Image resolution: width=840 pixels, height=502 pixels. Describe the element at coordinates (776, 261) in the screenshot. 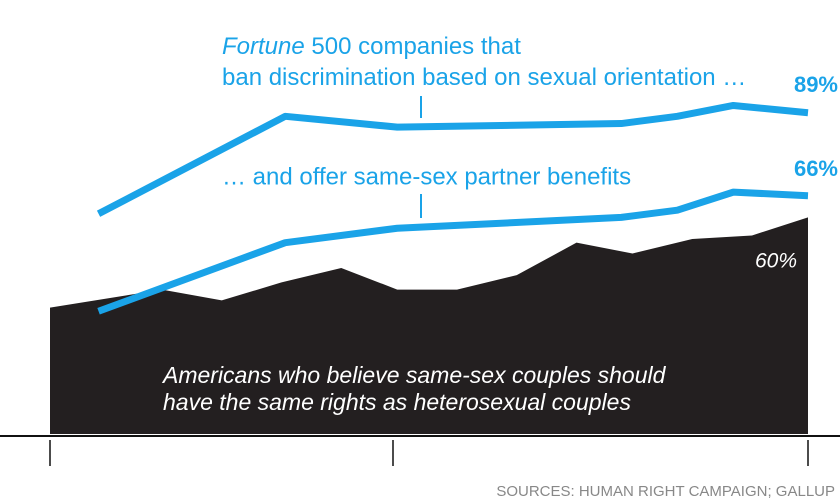

I see `value-label: 60%` at that location.